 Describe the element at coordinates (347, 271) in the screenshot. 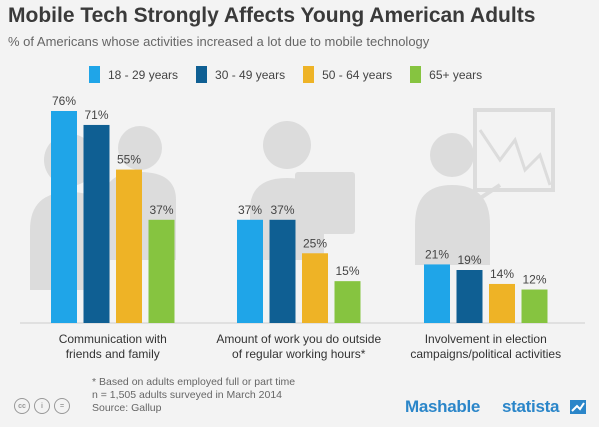

I see `value-label: 15%` at that location.